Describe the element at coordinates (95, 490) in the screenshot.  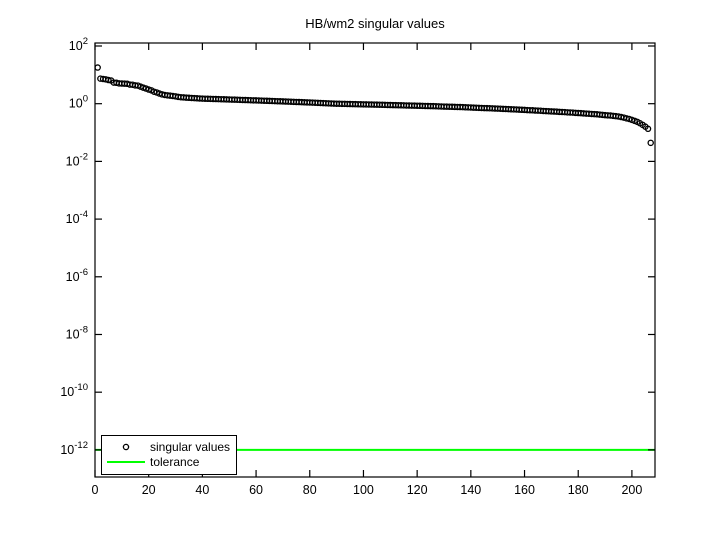
I see `x-tick-label: 0` at that location.